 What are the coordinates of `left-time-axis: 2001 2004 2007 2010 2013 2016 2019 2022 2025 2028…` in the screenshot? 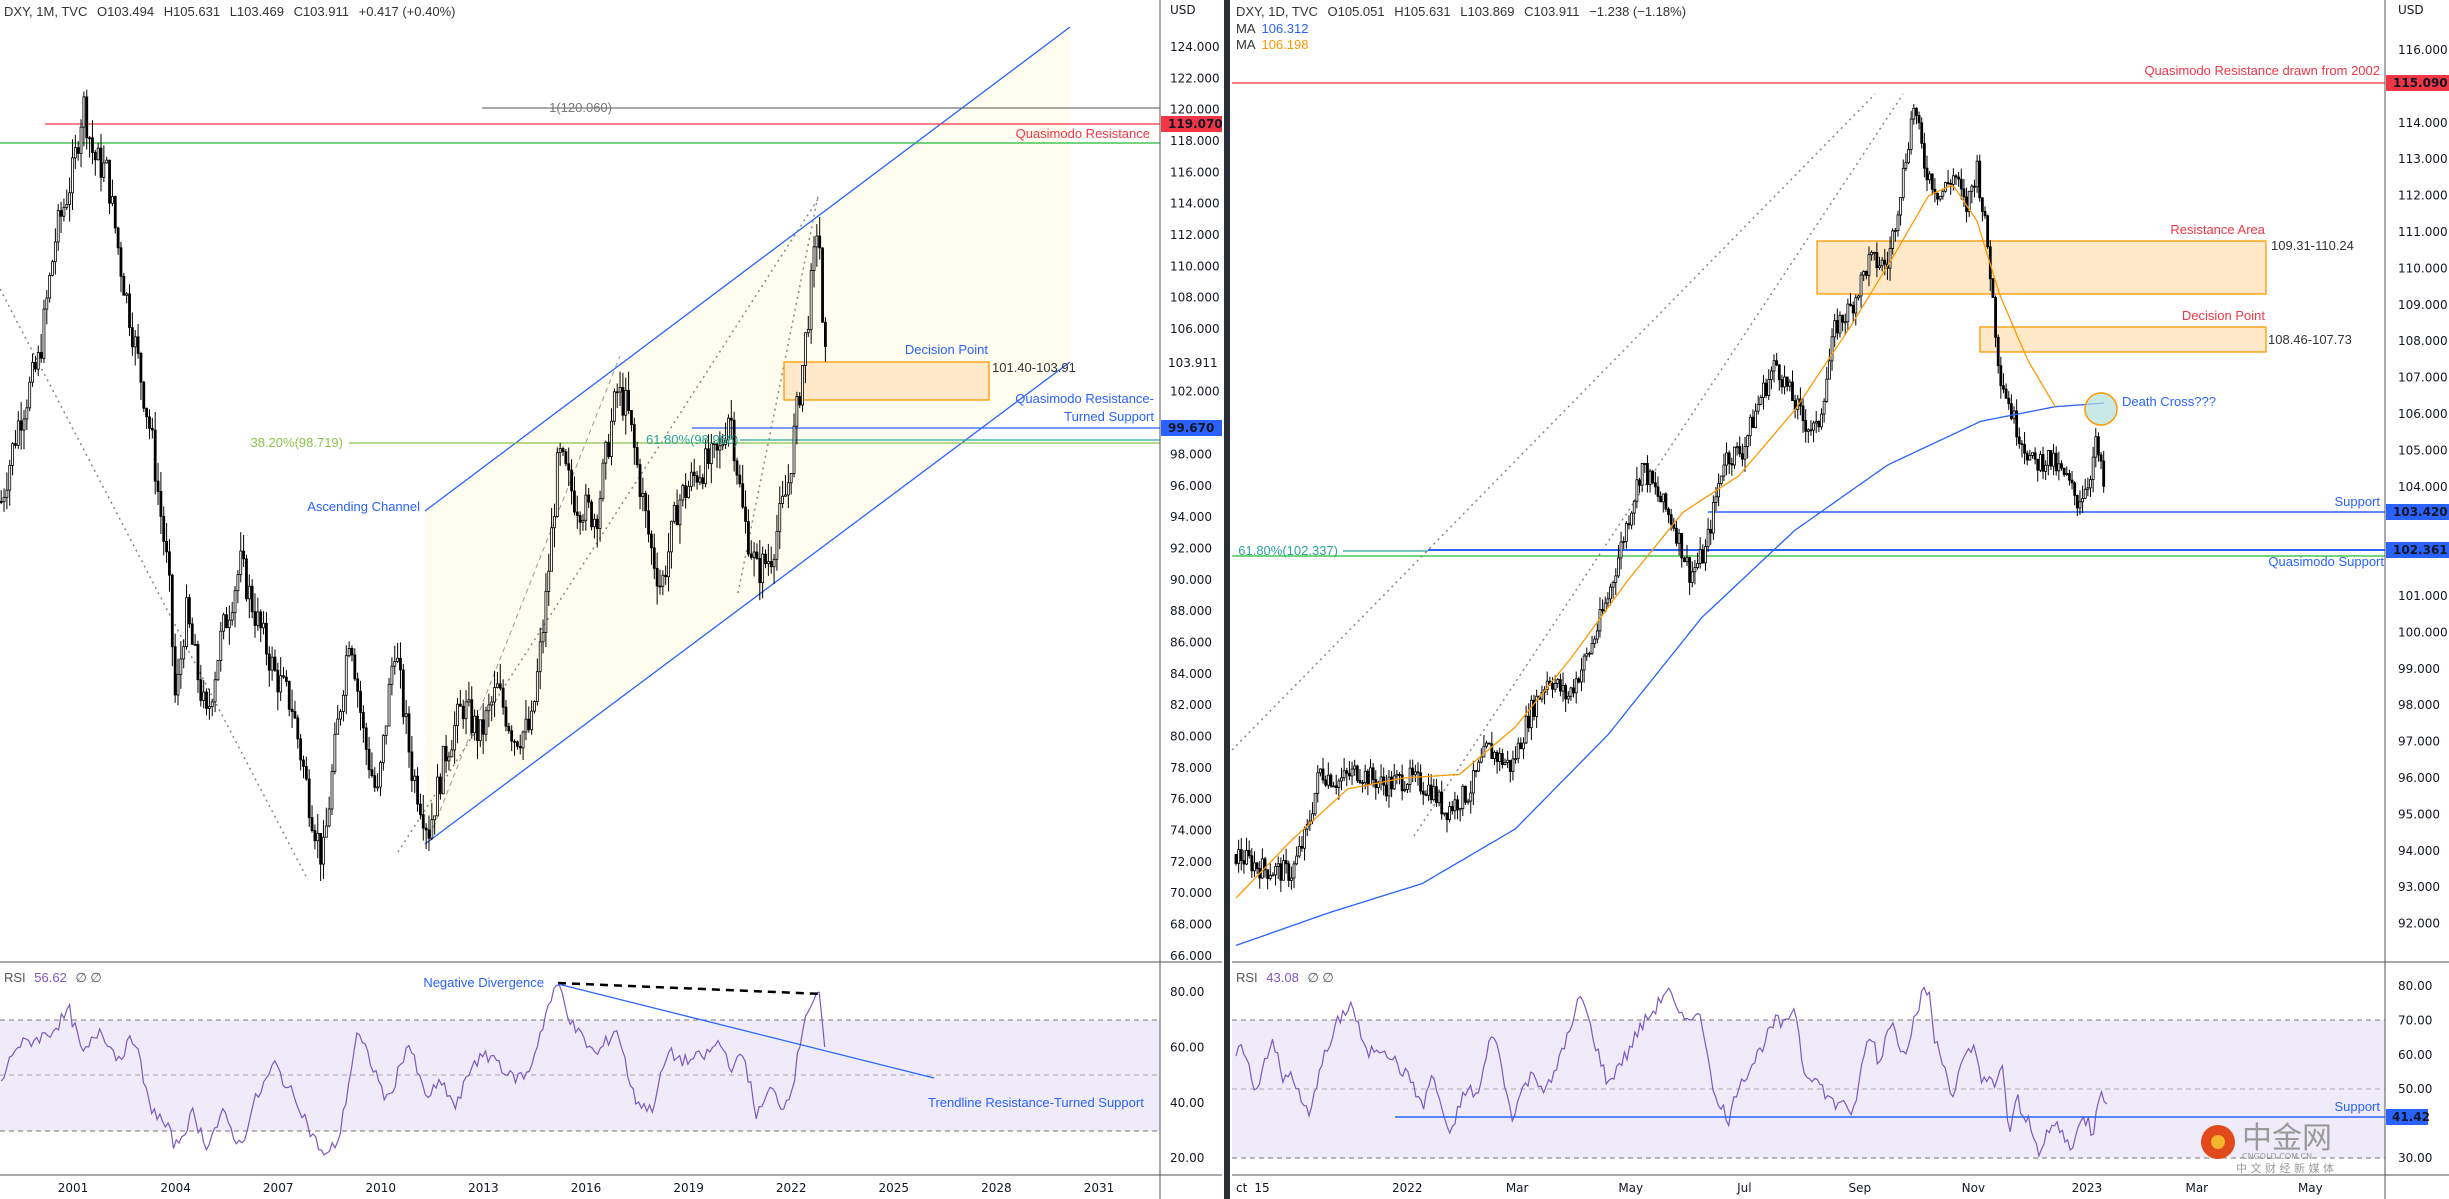 It's located at (586, 1188).